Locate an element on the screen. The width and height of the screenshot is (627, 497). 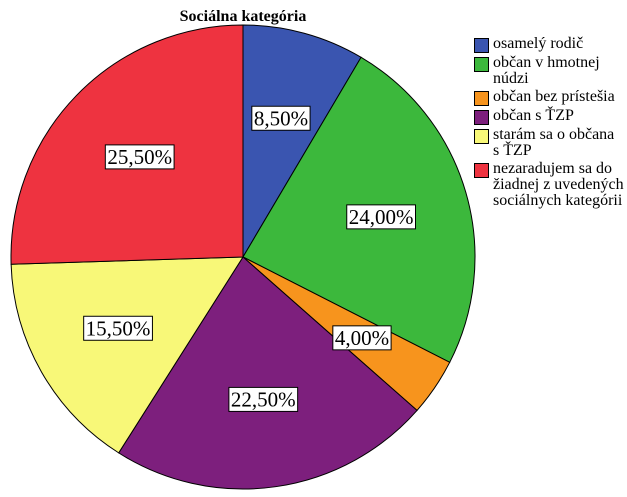
data-label: 25,50% is located at coordinates (139, 157).